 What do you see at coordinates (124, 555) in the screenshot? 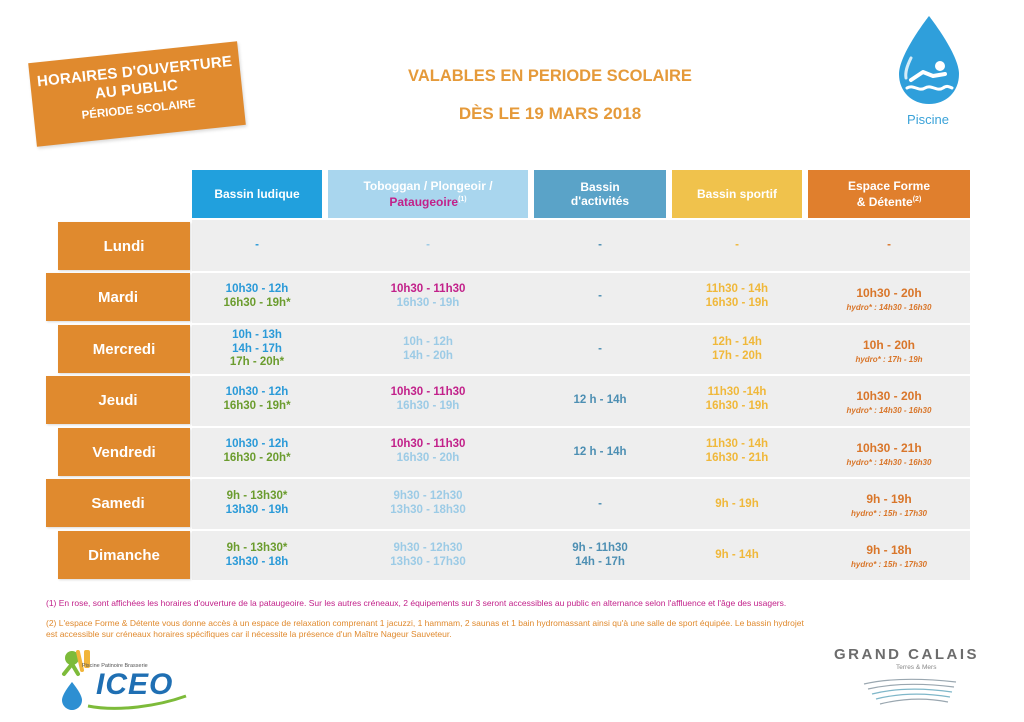
I see `day-label-dimanche: Dimanche` at bounding box center [124, 555].